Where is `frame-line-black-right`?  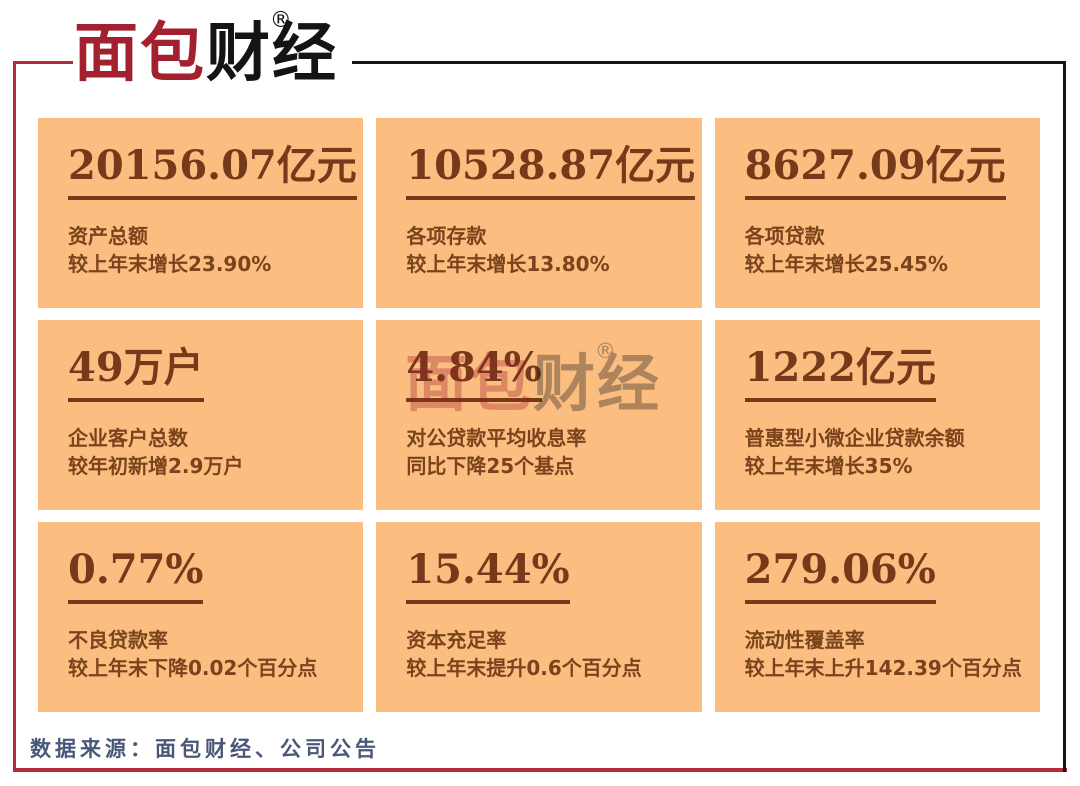
frame-line-black-right is located at coordinates (1064, 416).